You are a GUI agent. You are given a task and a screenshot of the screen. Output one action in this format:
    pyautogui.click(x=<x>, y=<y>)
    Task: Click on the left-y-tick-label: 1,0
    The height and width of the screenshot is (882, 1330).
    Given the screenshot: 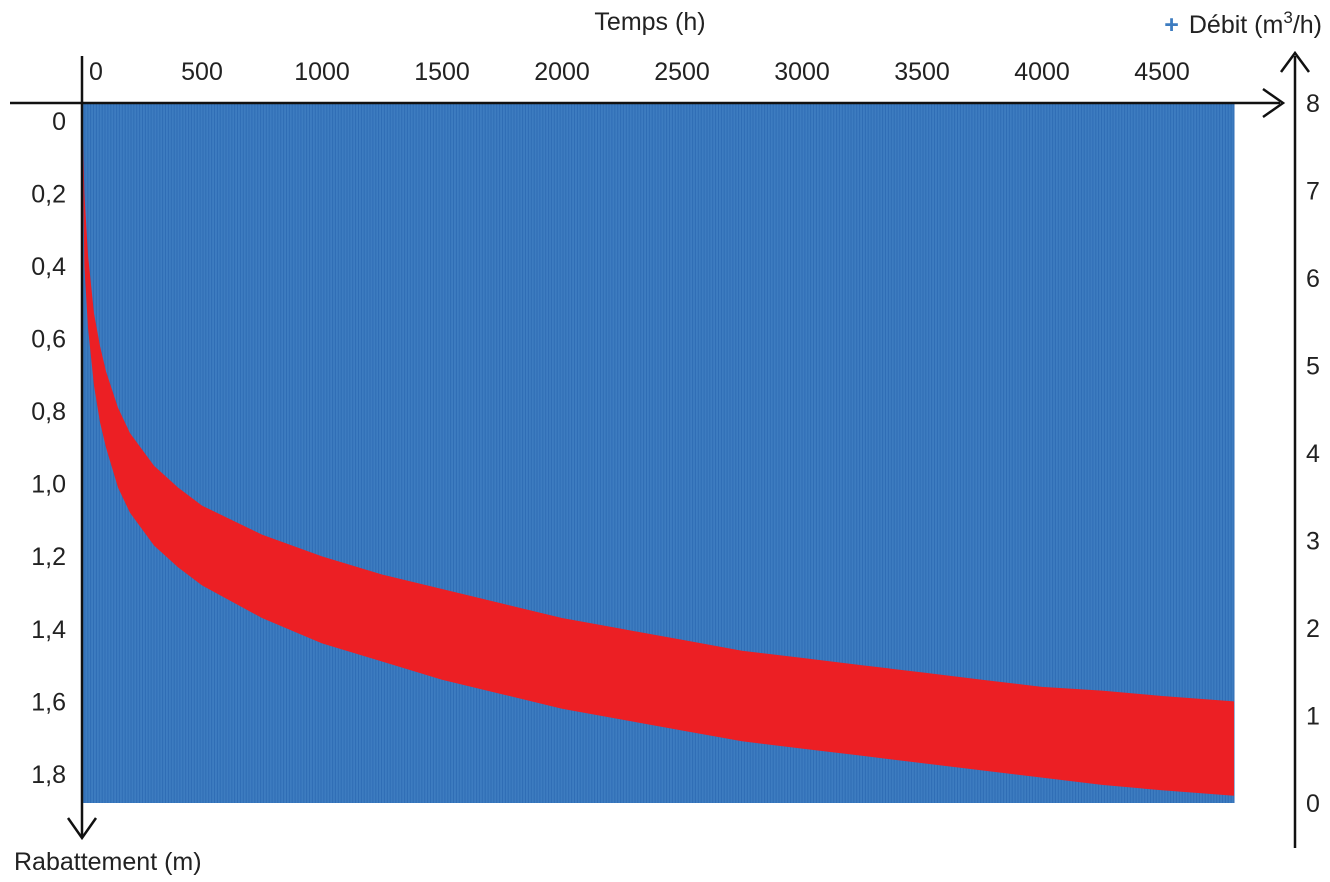 What is the action you would take?
    pyautogui.click(x=48, y=485)
    